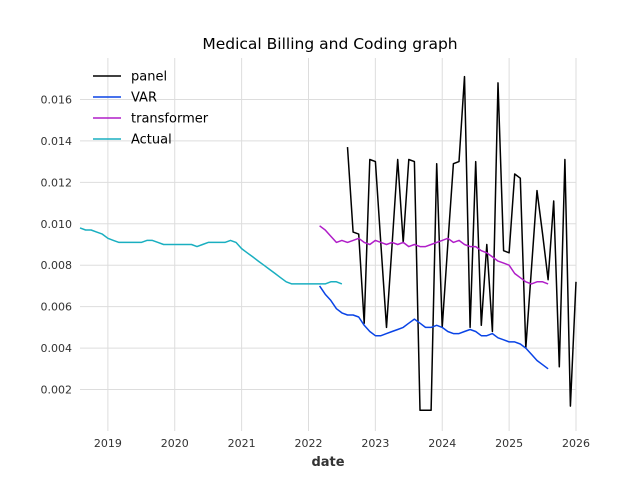  What do you see at coordinates (144, 98) in the screenshot?
I see `legend-label: VAR` at bounding box center [144, 98].